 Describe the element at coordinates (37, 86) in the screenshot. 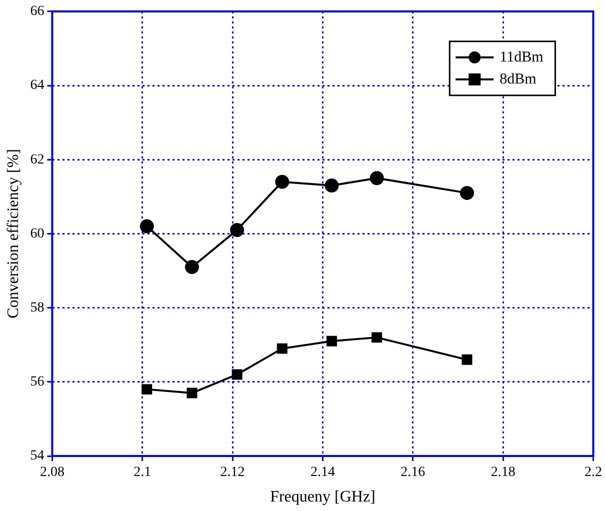

I see `y-tick-label: 64` at that location.